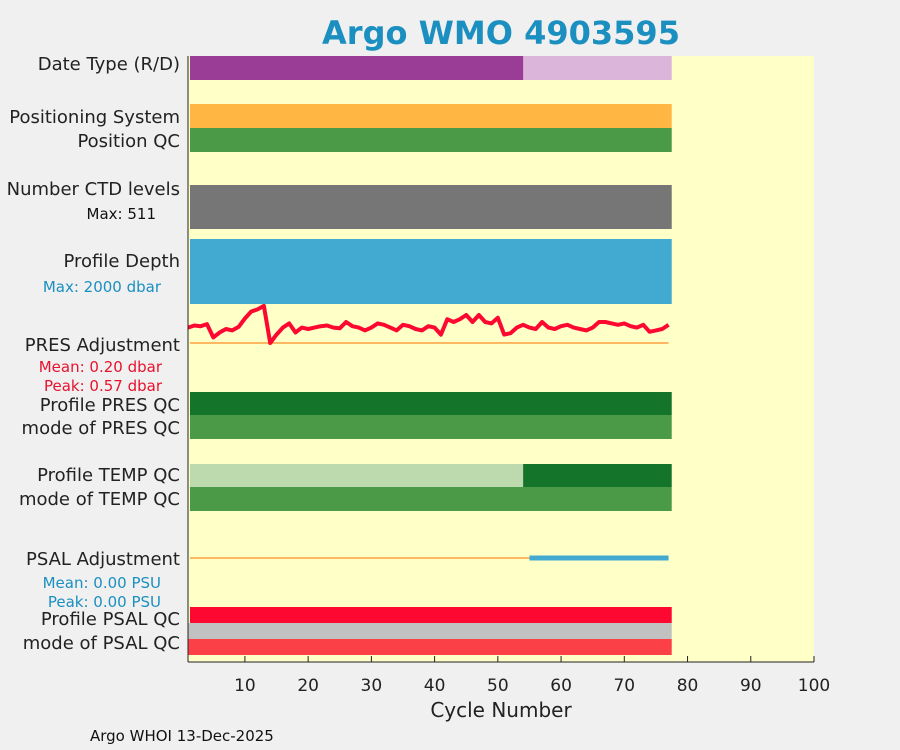 The width and height of the screenshot is (900, 750). I want to click on x-axis-label: Cycle Number, so click(501, 710).